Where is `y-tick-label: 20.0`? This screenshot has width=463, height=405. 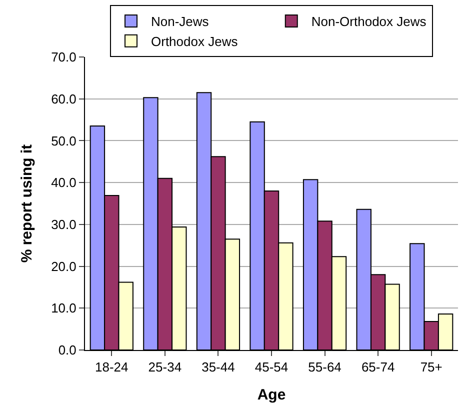
y-tick-label: 20.0 is located at coordinates (63, 266).